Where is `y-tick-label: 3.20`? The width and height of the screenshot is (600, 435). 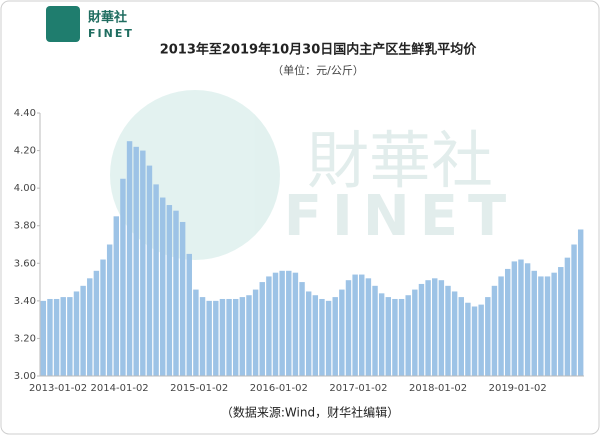
y-tick-label: 3.20 is located at coordinates (25, 338).